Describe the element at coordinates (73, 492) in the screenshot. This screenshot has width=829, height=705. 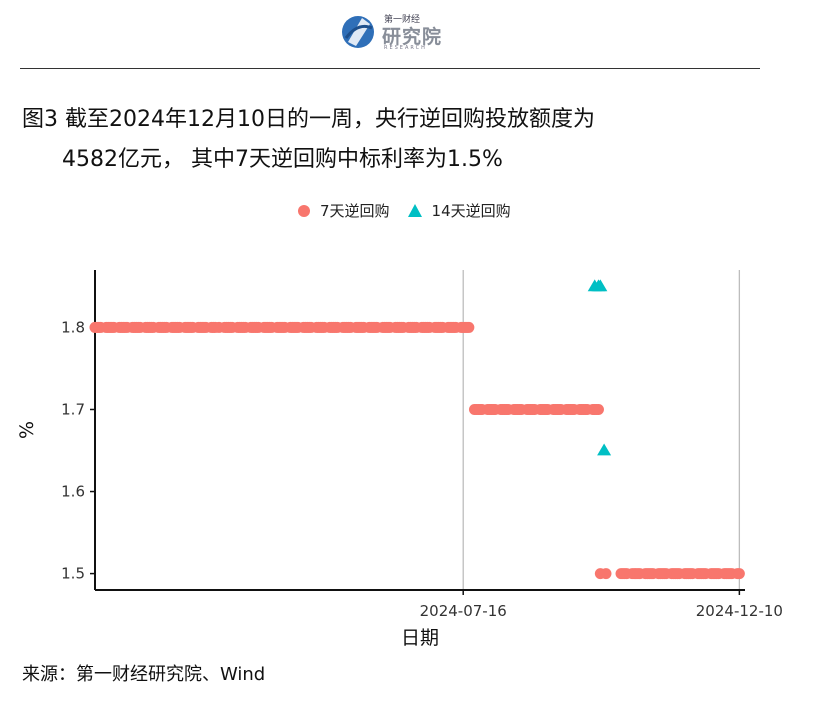
I see `y-tick-label-1: 1.6` at that location.